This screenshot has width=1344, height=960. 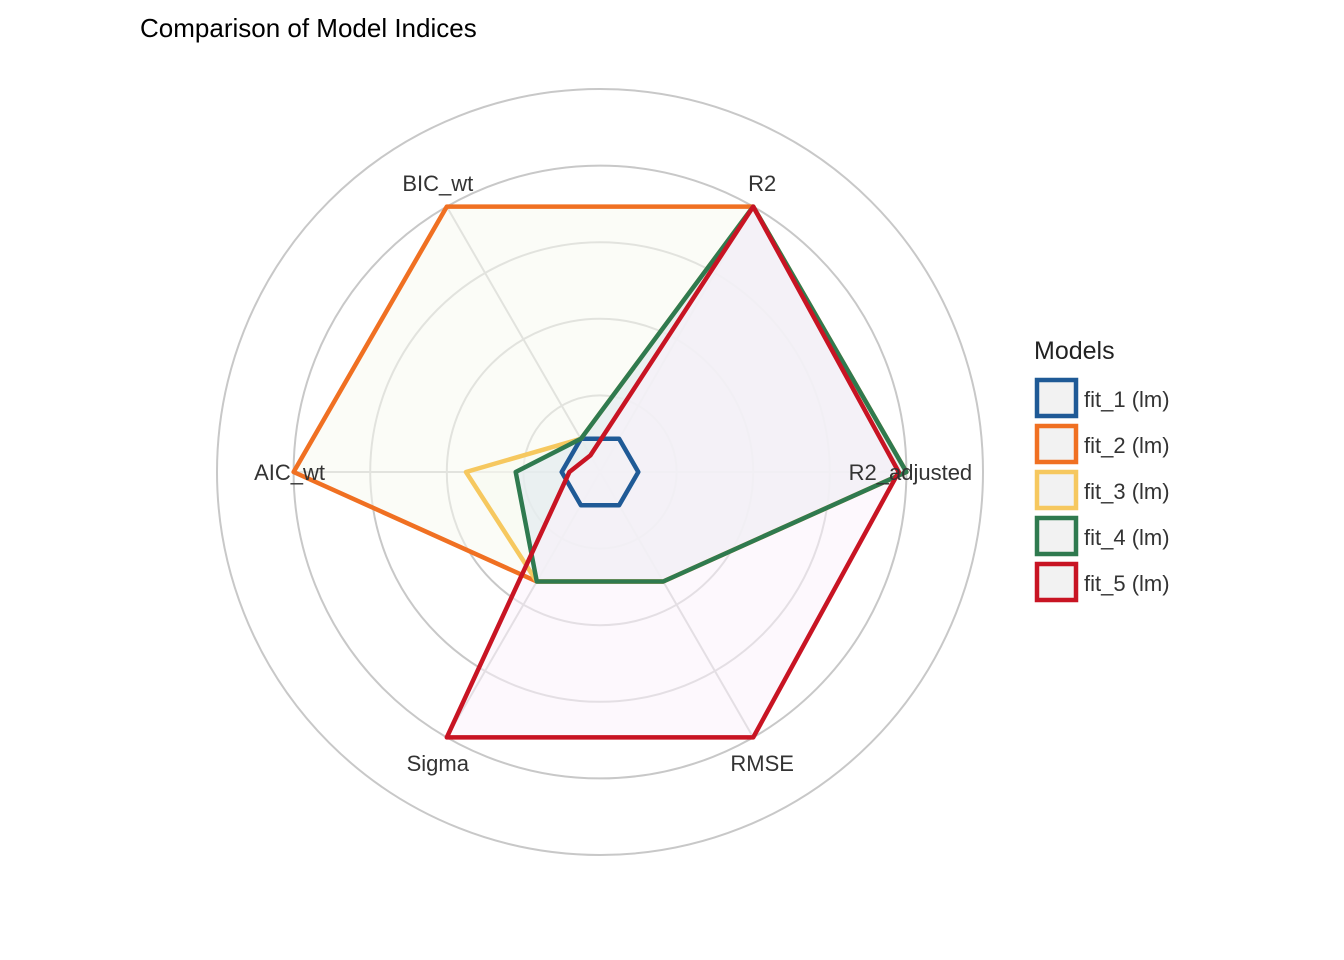 I want to click on axis-label-sigma: Sigma, so click(x=438, y=763).